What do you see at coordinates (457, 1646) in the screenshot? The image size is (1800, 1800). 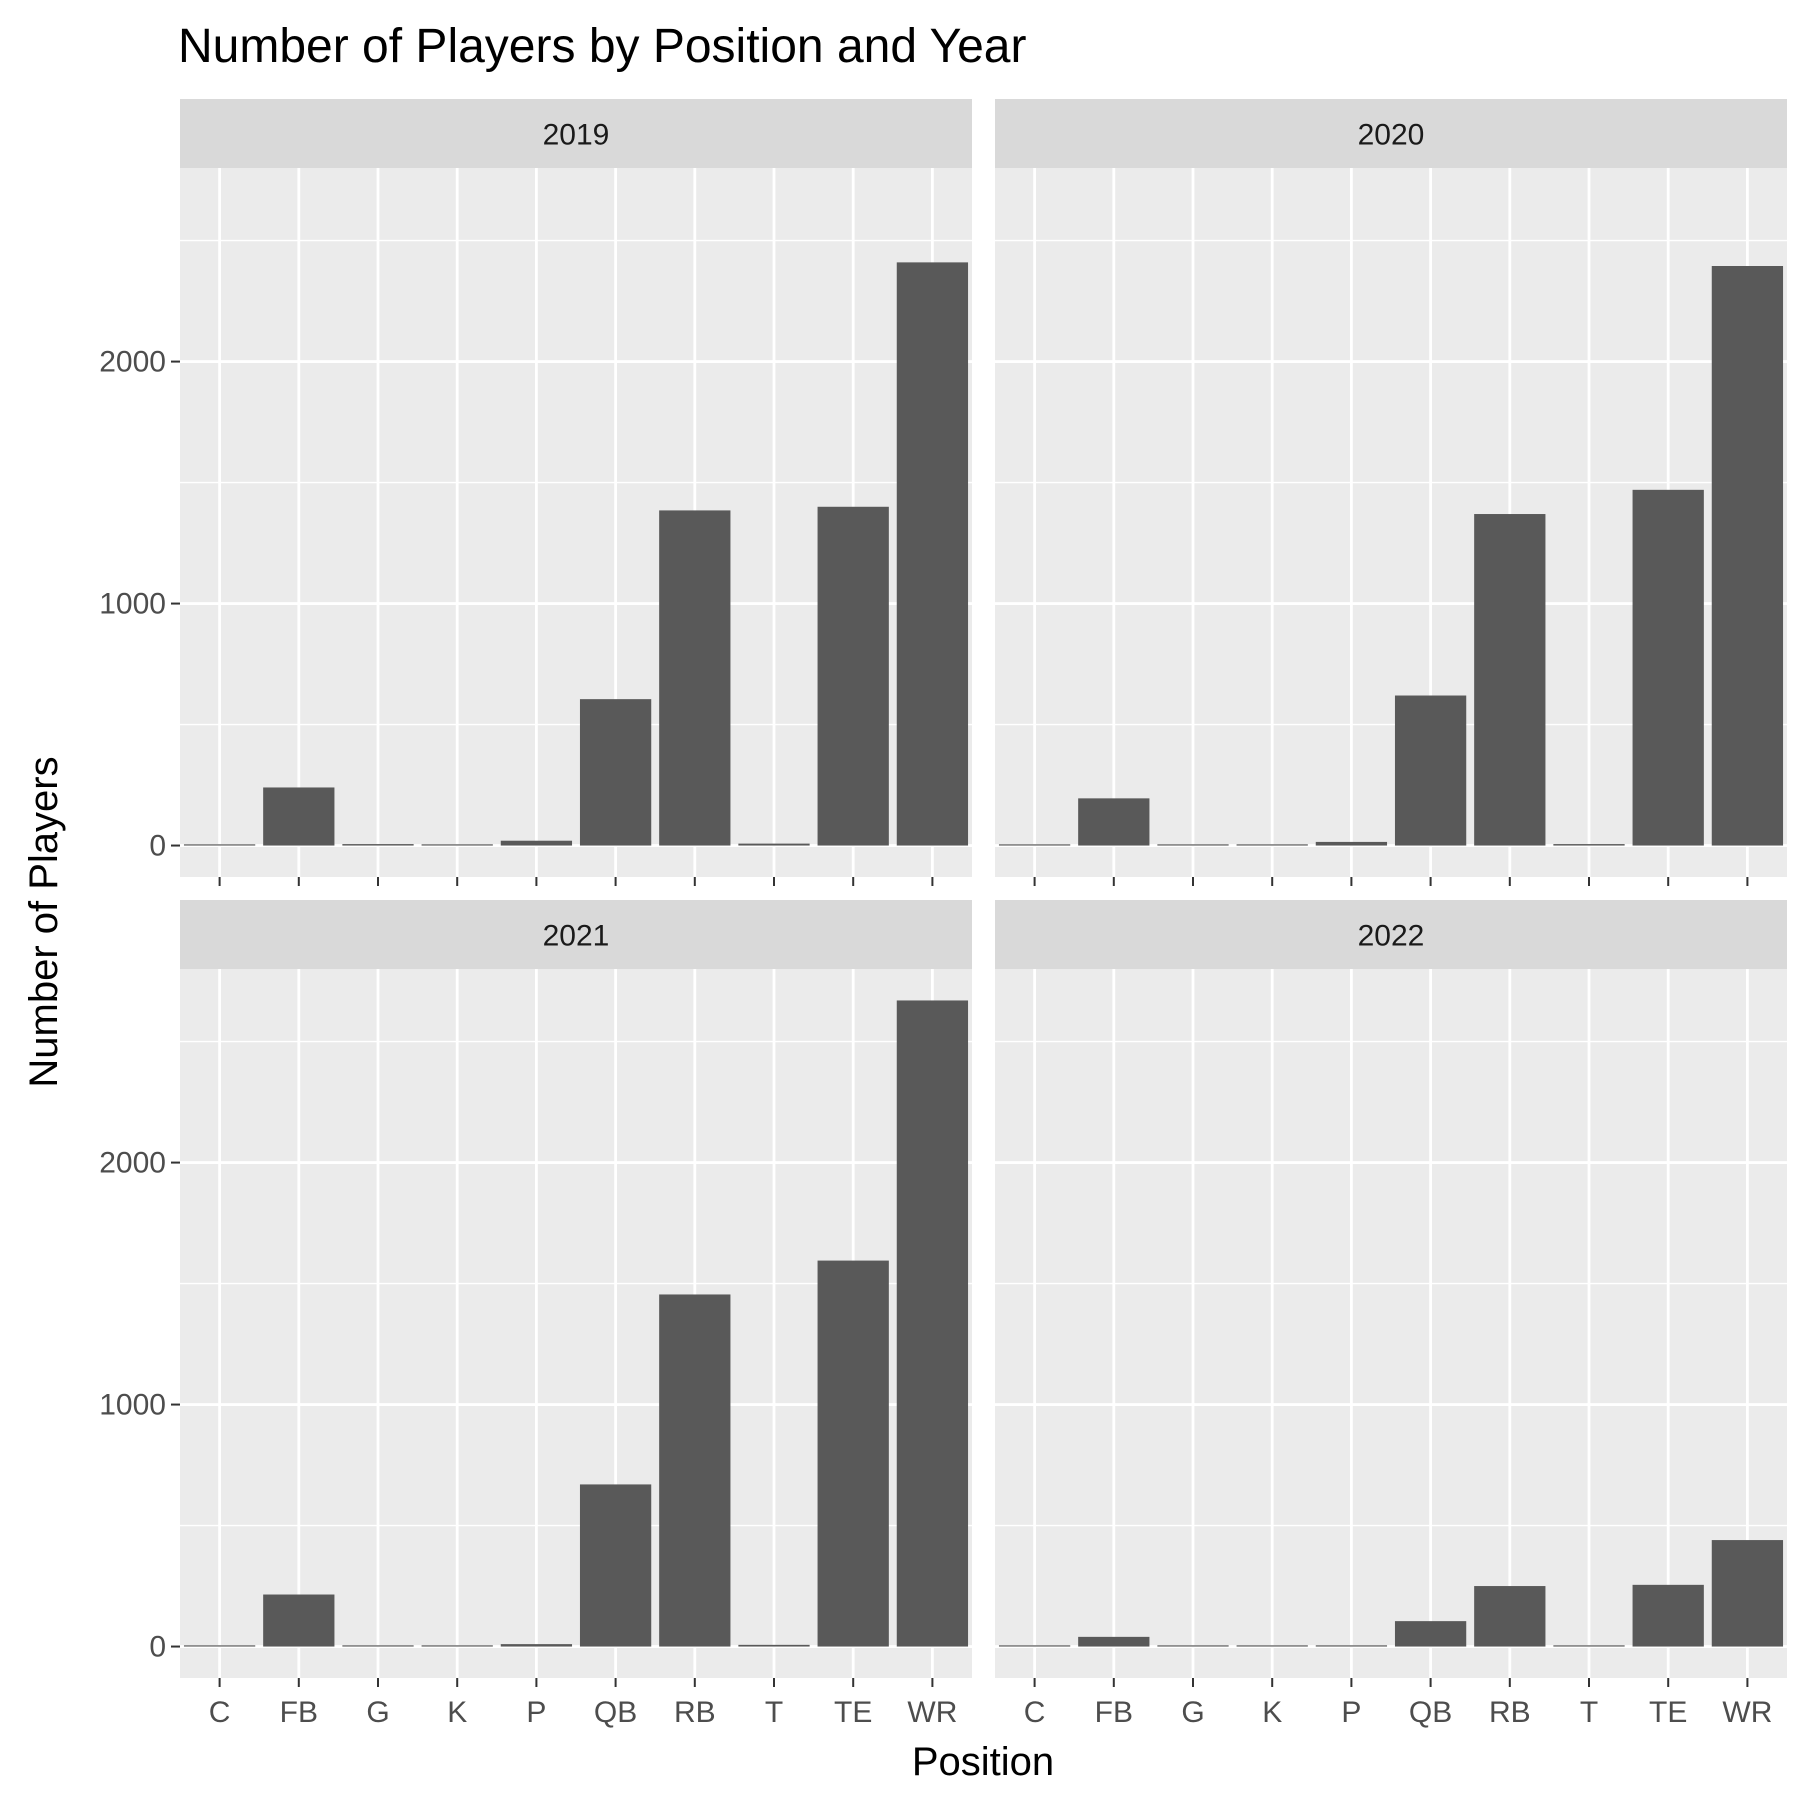 I see `bar-2021-K` at bounding box center [457, 1646].